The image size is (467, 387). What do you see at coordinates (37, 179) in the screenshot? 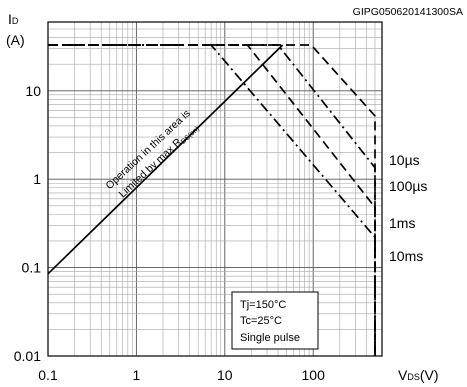
I see `y-tick-label: 1` at bounding box center [37, 179].